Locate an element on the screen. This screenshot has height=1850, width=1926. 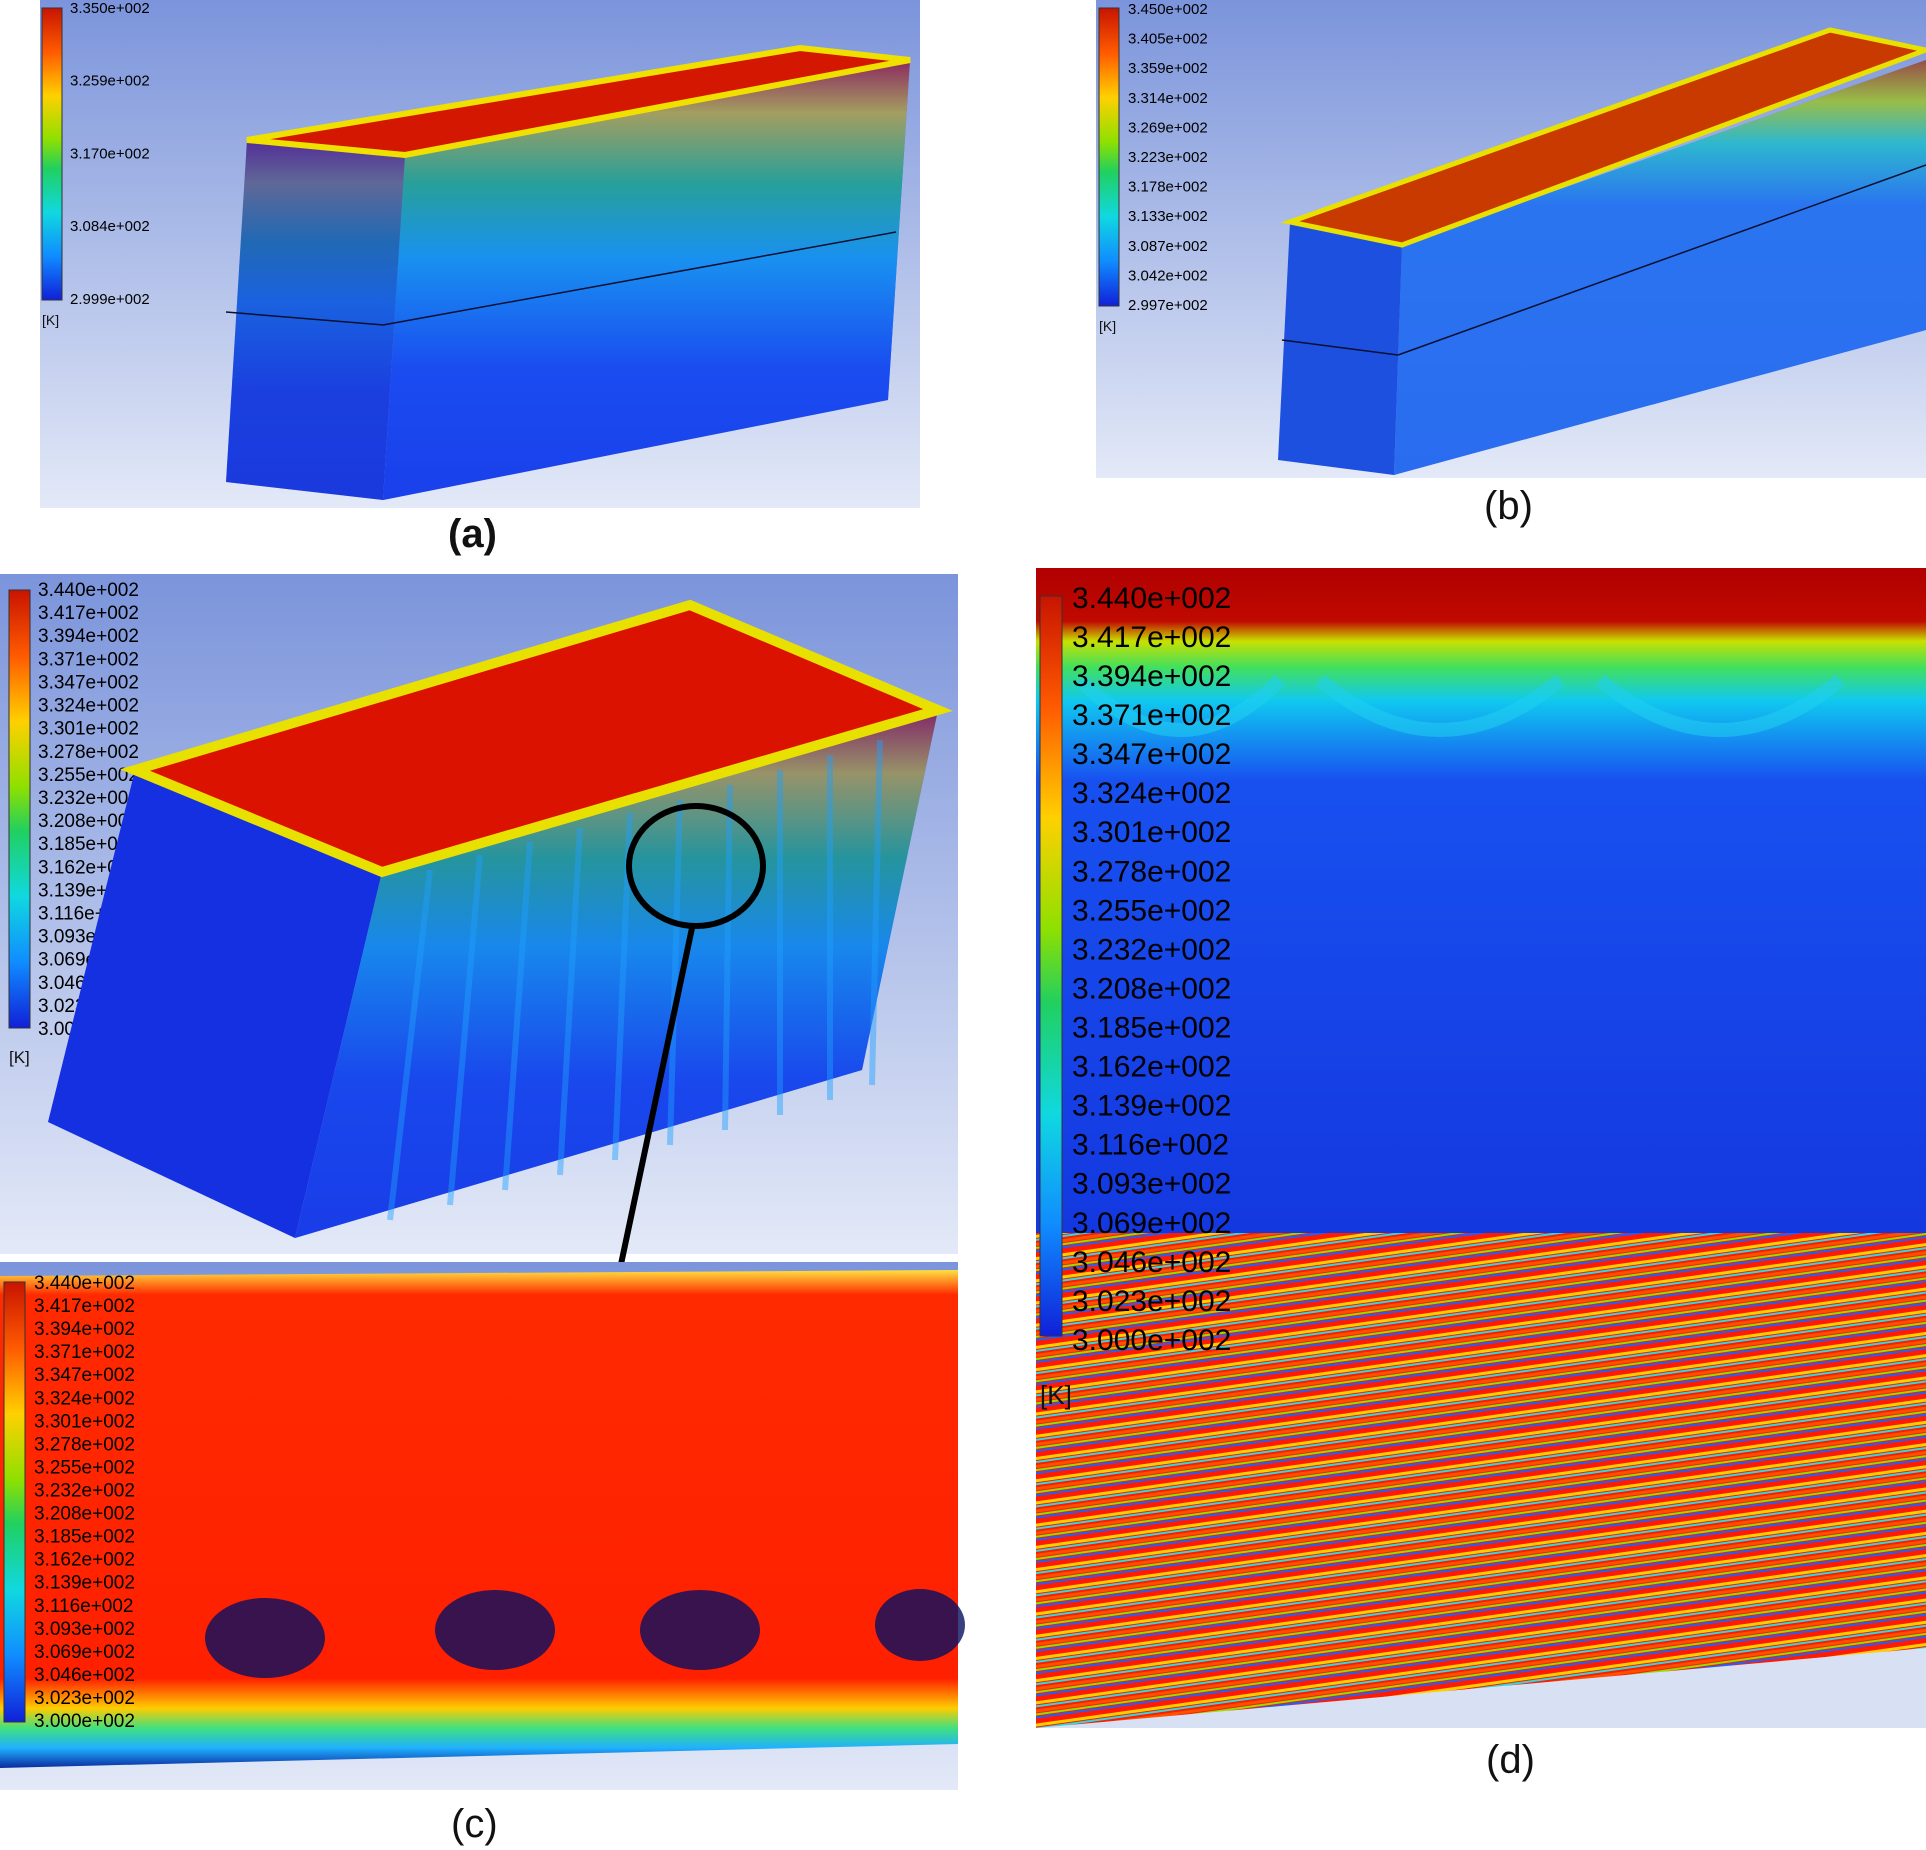
panel-c-colorbar-tick-label: 3.255e+002 is located at coordinates (88, 775).